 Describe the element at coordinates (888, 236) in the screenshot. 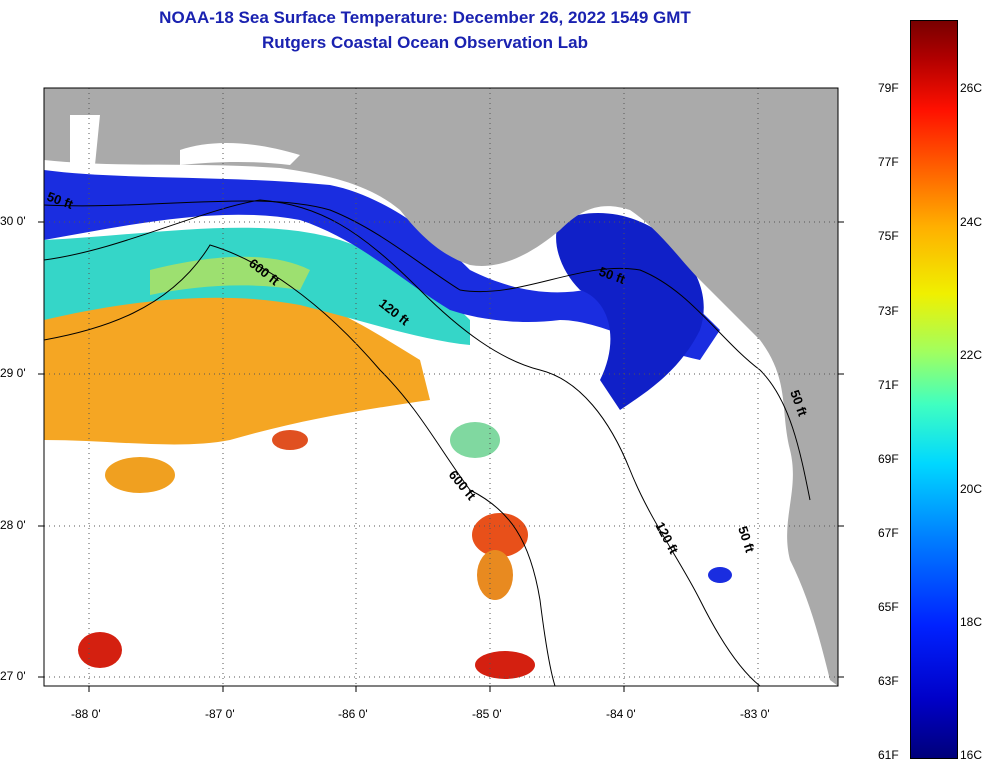

I see `colorbar-f-label: 75F` at that location.